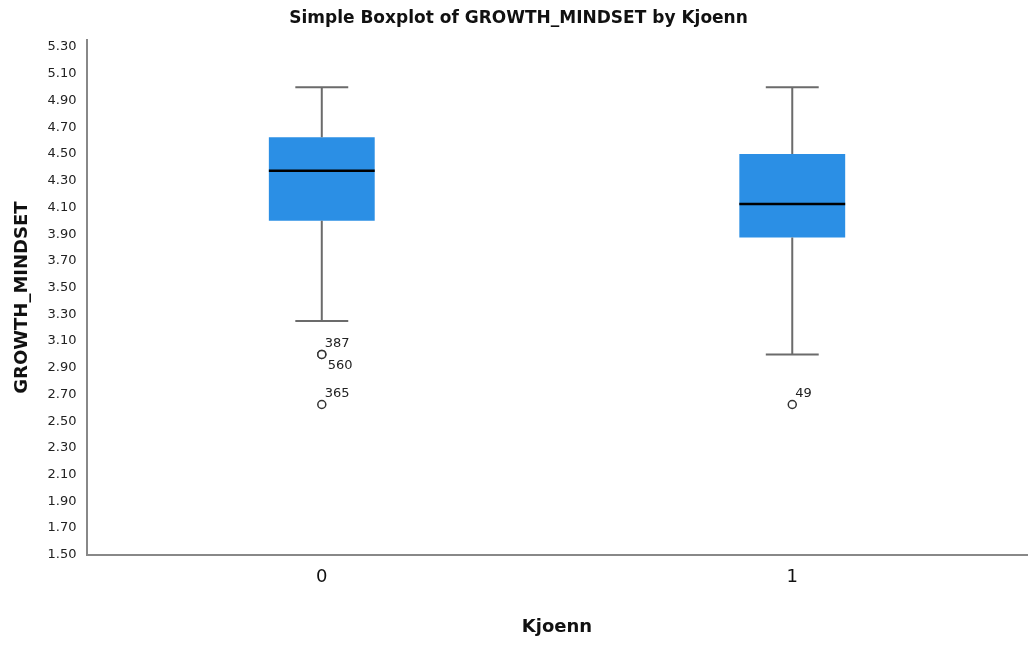 This screenshot has width=1033, height=650. What do you see at coordinates (62, 180) in the screenshot?
I see `y-tick-label: 4.30` at bounding box center [62, 180].